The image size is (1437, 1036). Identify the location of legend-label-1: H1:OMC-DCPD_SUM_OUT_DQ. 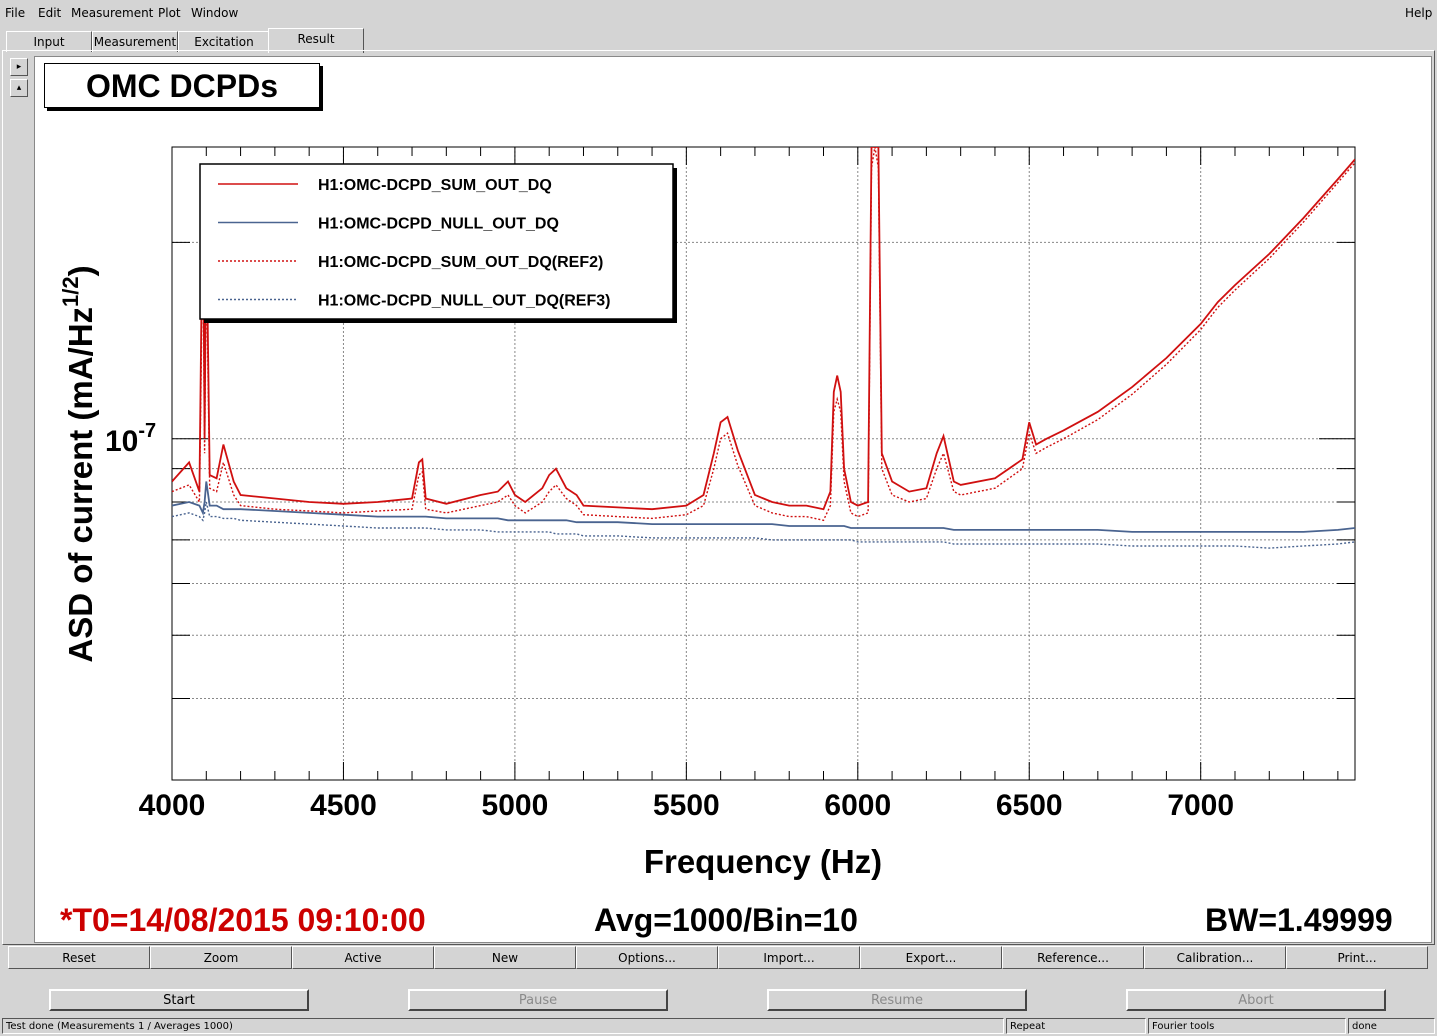
(435, 185).